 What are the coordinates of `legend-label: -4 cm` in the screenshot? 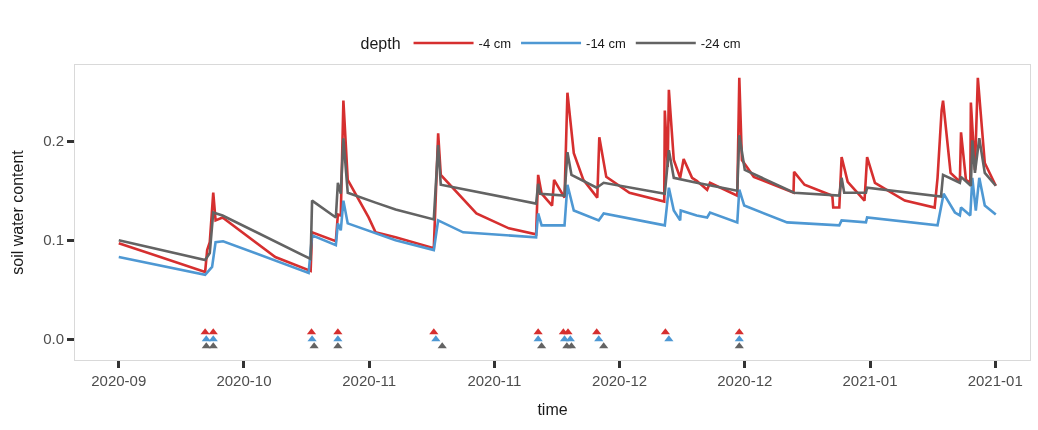 It's located at (495, 44).